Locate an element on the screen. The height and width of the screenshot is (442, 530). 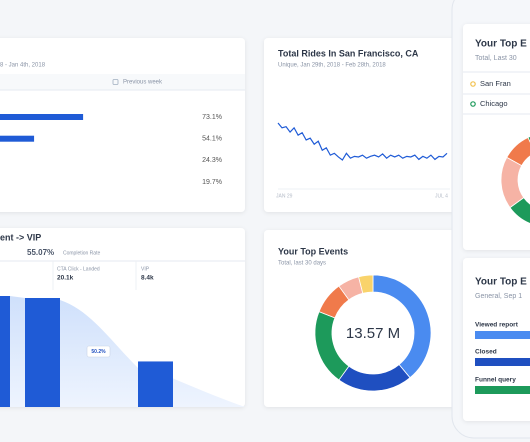
legend-label: Chicago is located at coordinates (494, 103).